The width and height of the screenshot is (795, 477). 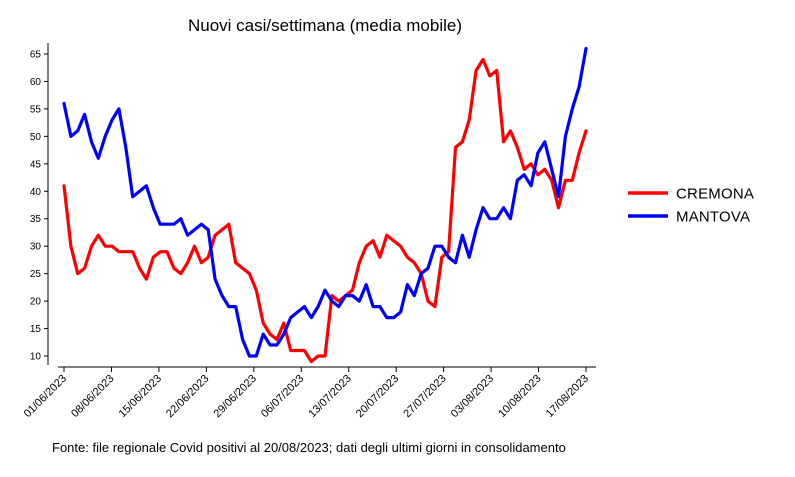 I want to click on x-tick-label: 01/06/2023, so click(x=45, y=396).